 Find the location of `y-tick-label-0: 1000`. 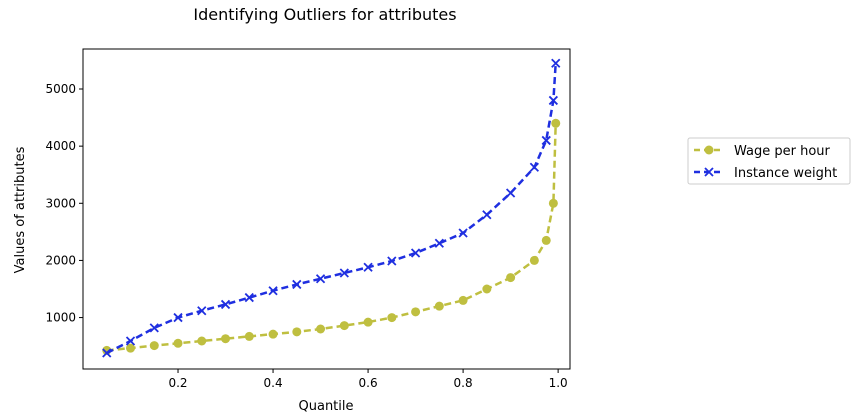

y-tick-label-0: 1000 is located at coordinates (60, 318).